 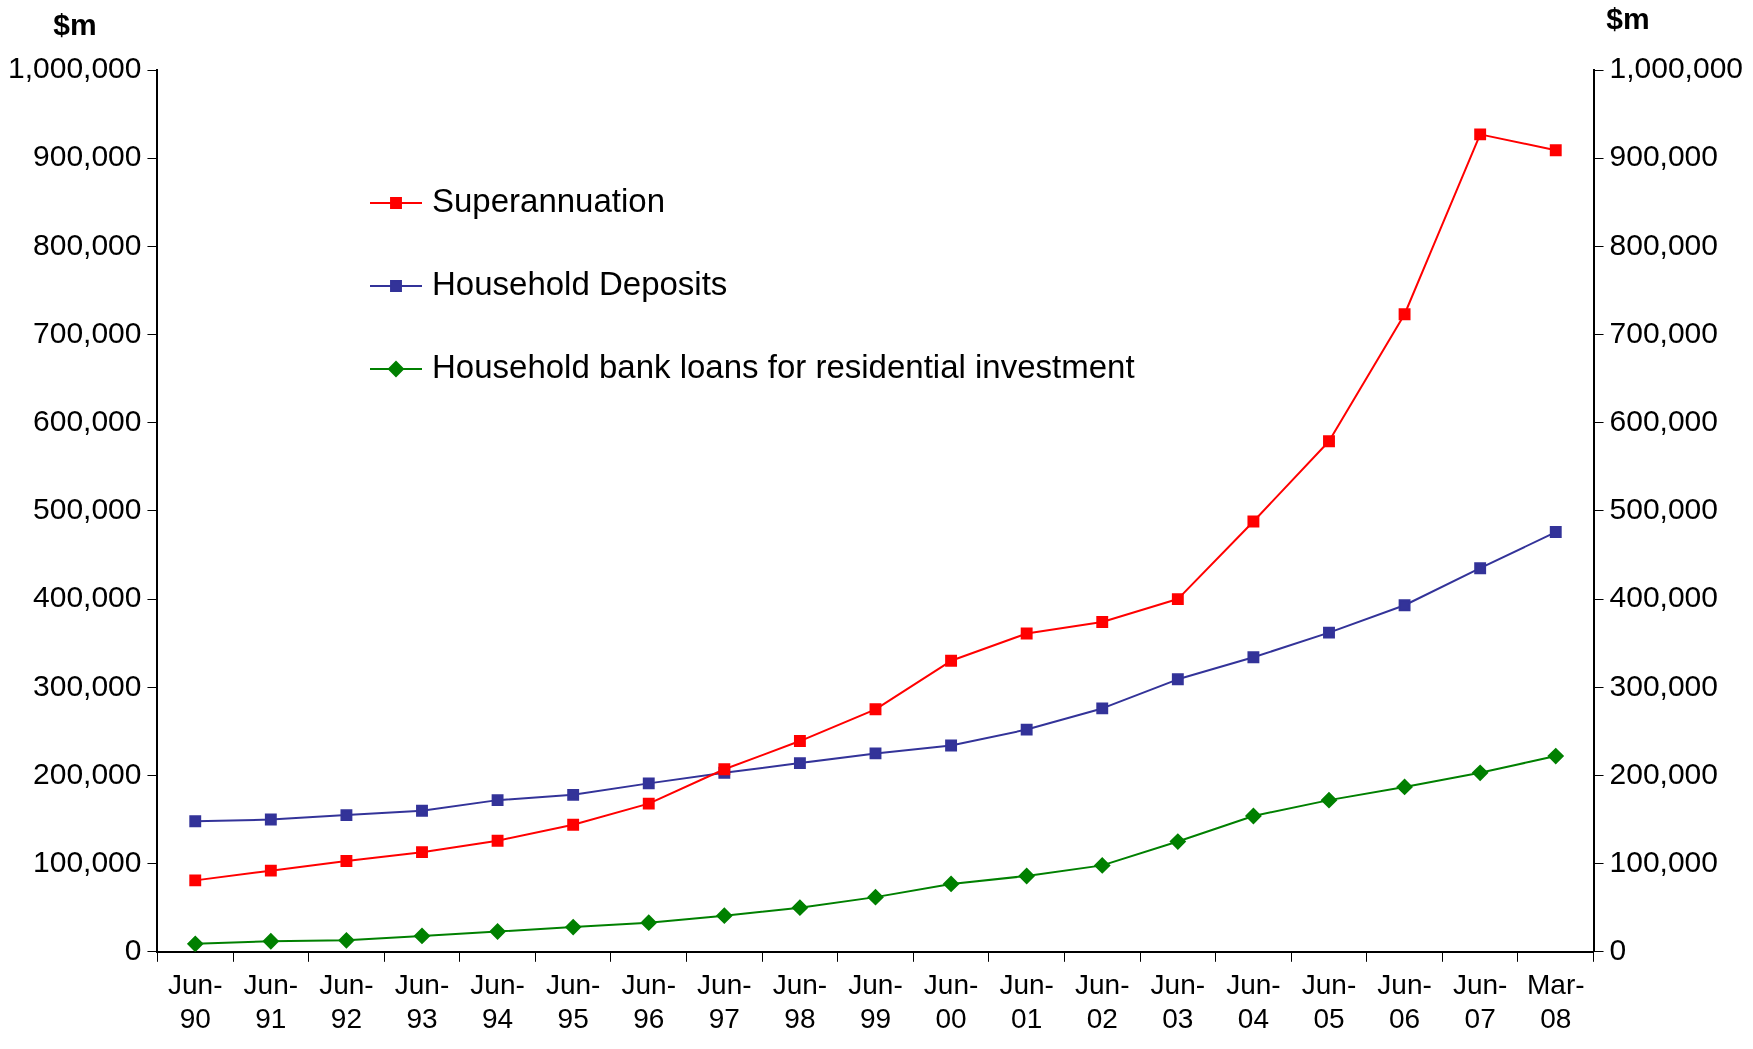 I want to click on y2-tick-label: 100,000, so click(x=1663, y=861).